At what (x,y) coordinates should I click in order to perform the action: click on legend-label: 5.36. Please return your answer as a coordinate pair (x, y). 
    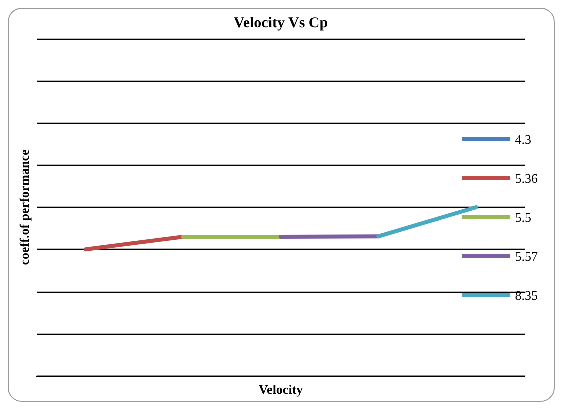
    Looking at the image, I should click on (526, 178).